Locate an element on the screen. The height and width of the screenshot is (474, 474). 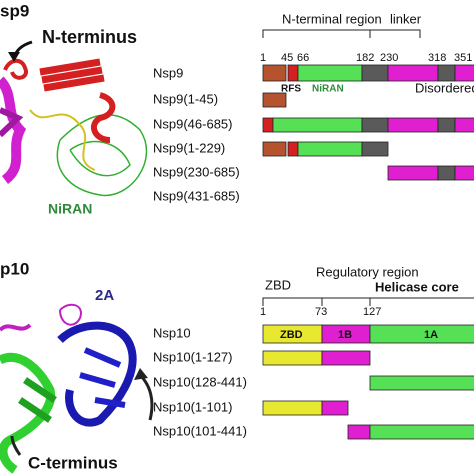
region-label: Helicase core is located at coordinates (417, 286).